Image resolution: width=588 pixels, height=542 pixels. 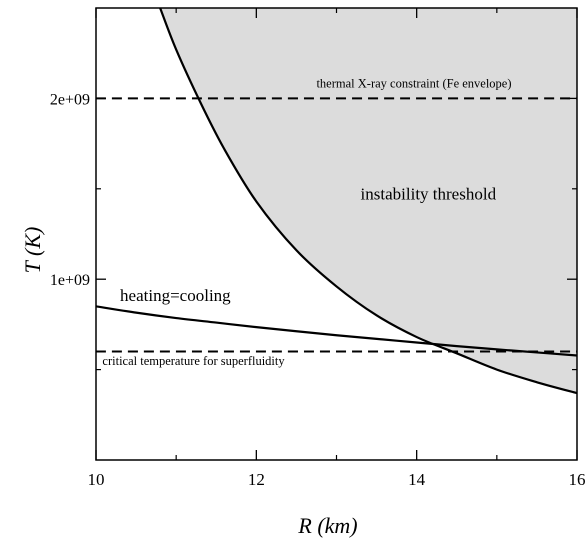 What do you see at coordinates (32, 250) in the screenshot?
I see `y-axis-label: T (K)` at bounding box center [32, 250].